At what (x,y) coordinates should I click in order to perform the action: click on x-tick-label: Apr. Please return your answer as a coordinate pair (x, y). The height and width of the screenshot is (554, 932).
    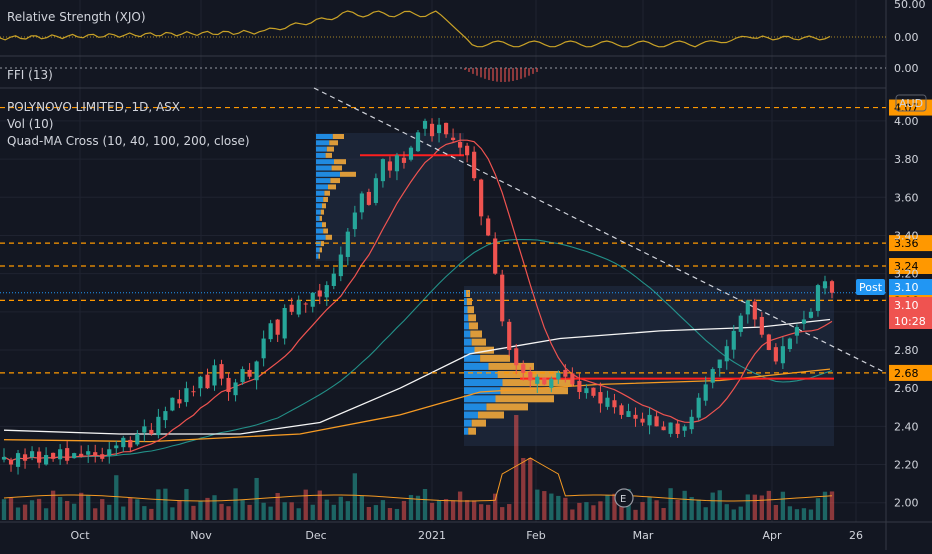
    Looking at the image, I should click on (772, 535).